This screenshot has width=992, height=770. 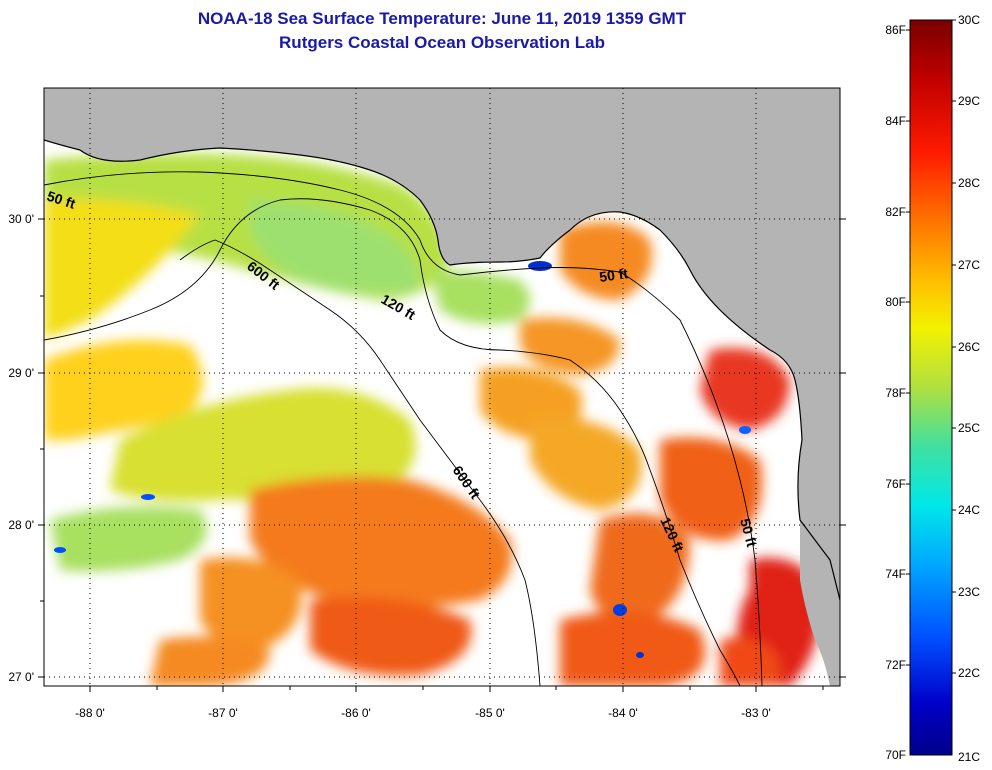 What do you see at coordinates (21, 448) in the screenshot?
I see `latitude-labels: 30 0' 29 0' 28 0' 27 0'` at bounding box center [21, 448].